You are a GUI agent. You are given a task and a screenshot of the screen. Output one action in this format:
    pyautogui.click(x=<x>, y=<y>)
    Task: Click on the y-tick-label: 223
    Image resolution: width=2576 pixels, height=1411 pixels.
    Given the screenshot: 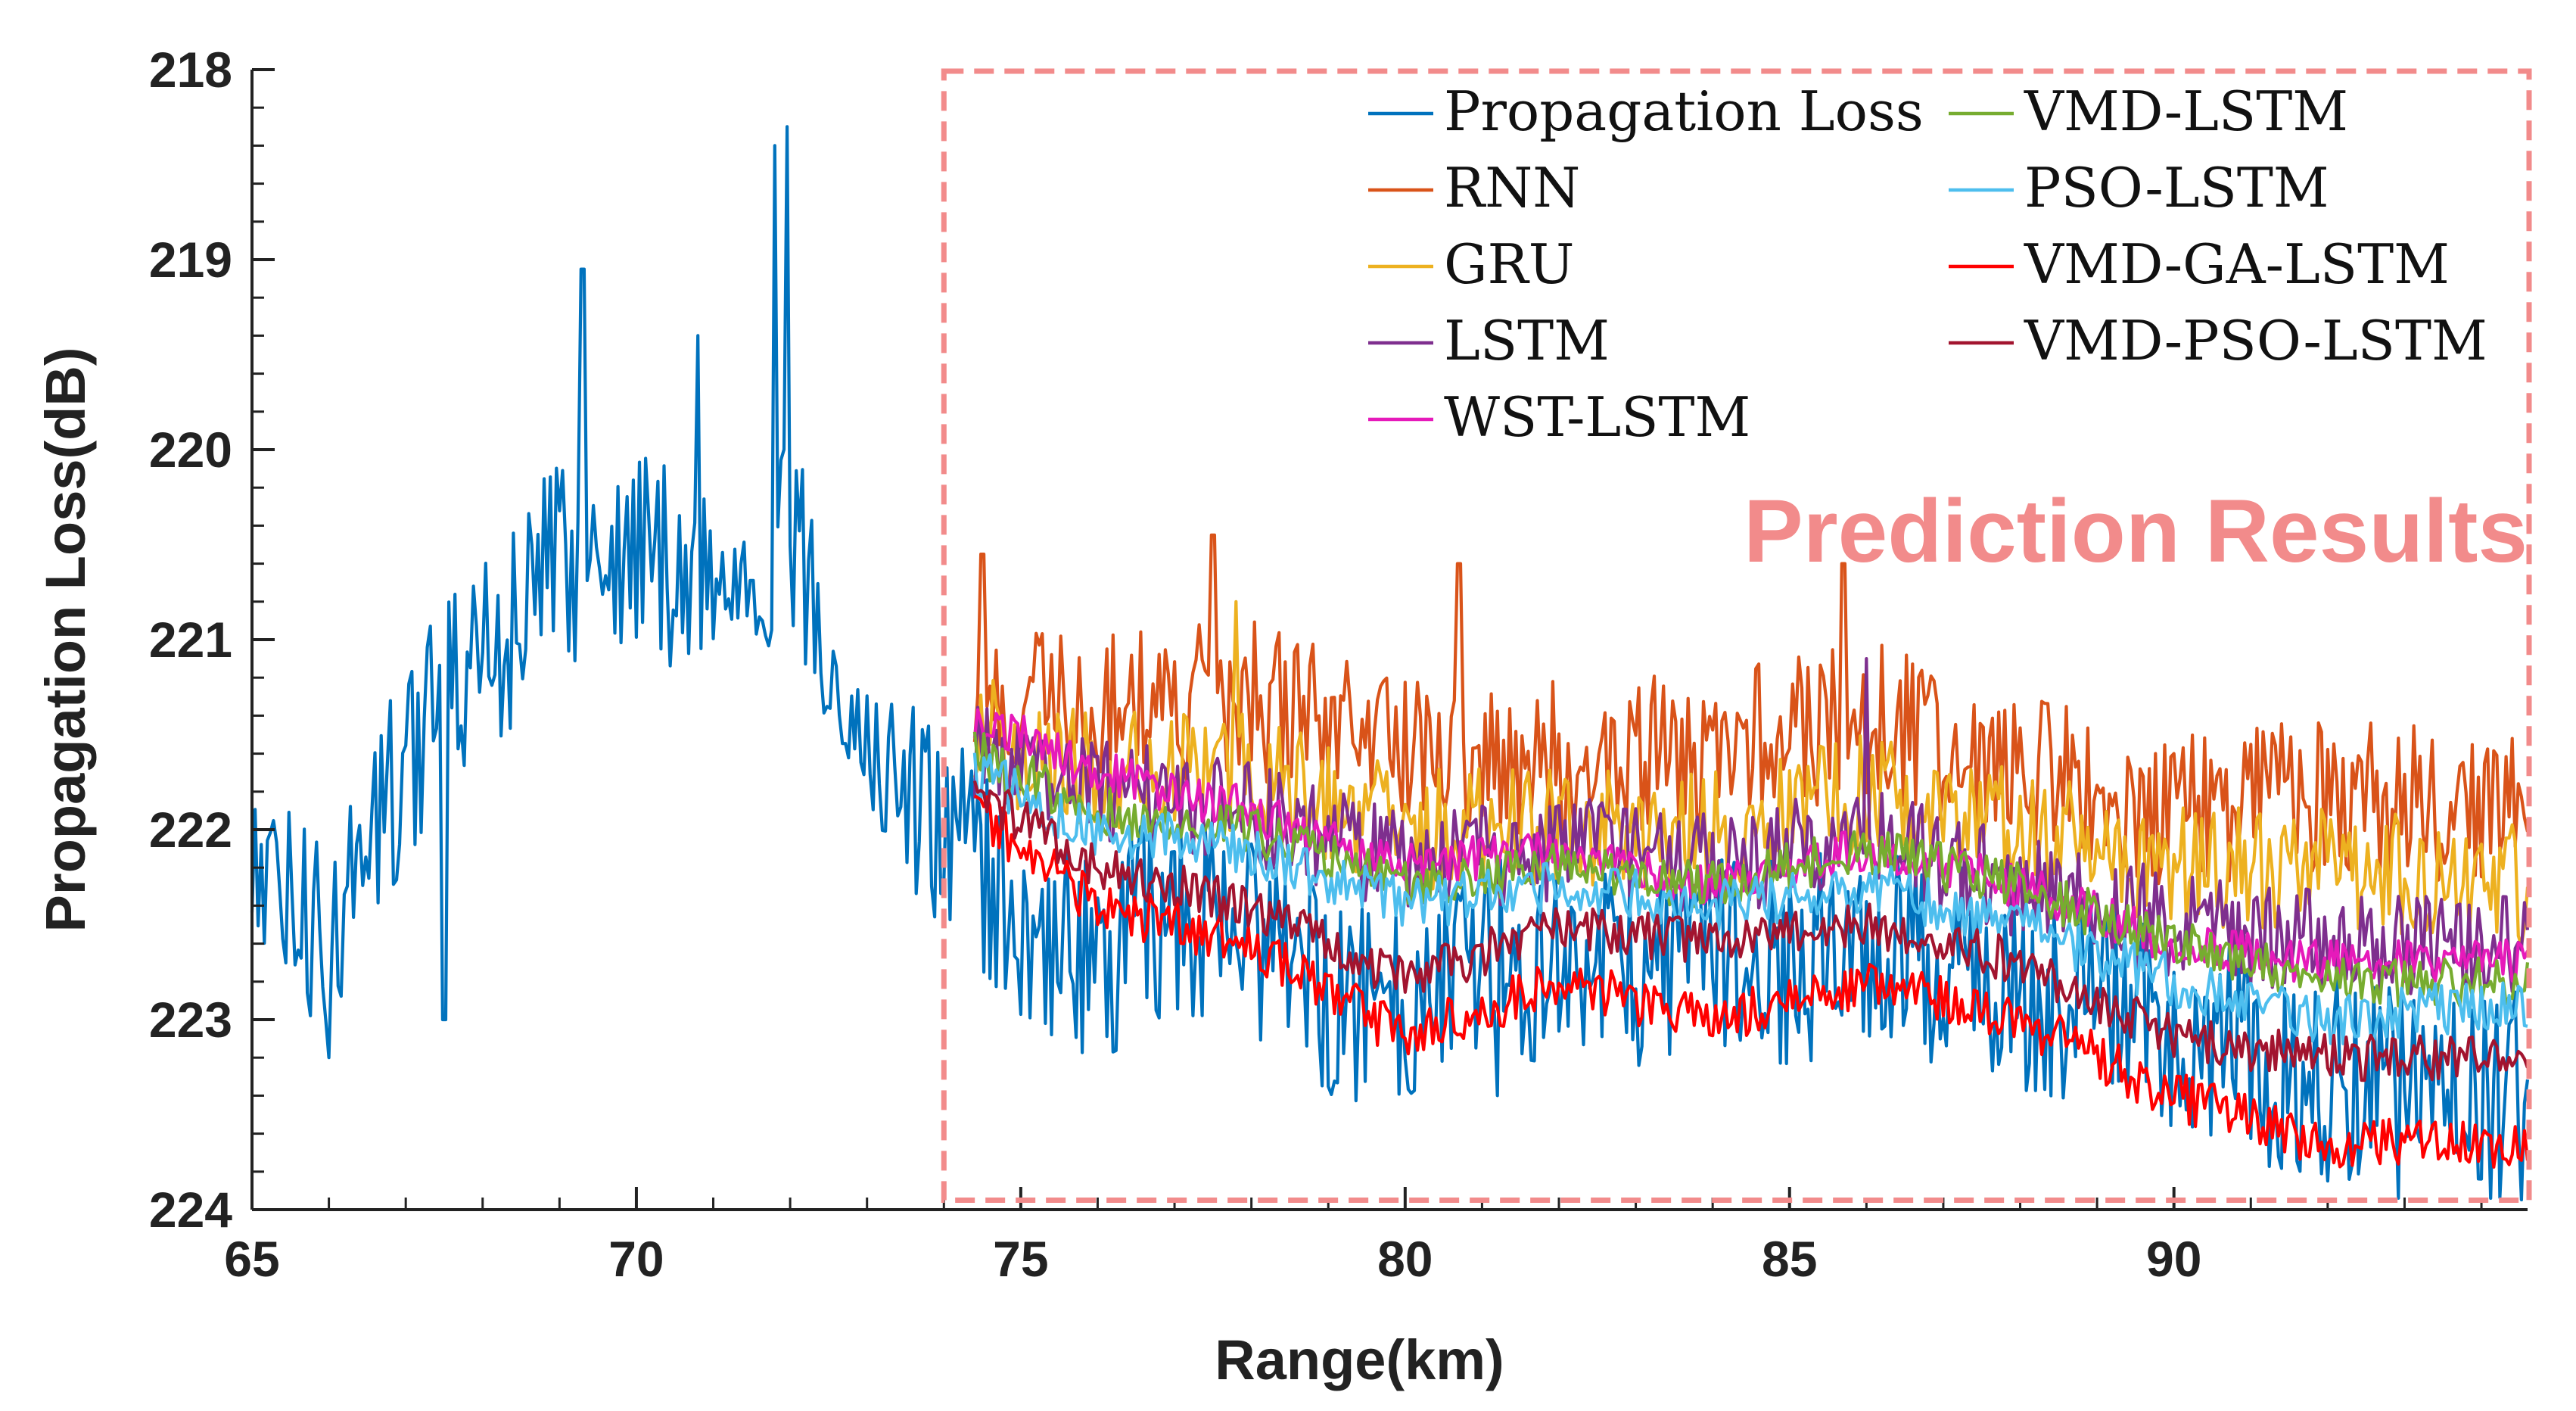 What is the action you would take?
    pyautogui.click(x=190, y=1020)
    